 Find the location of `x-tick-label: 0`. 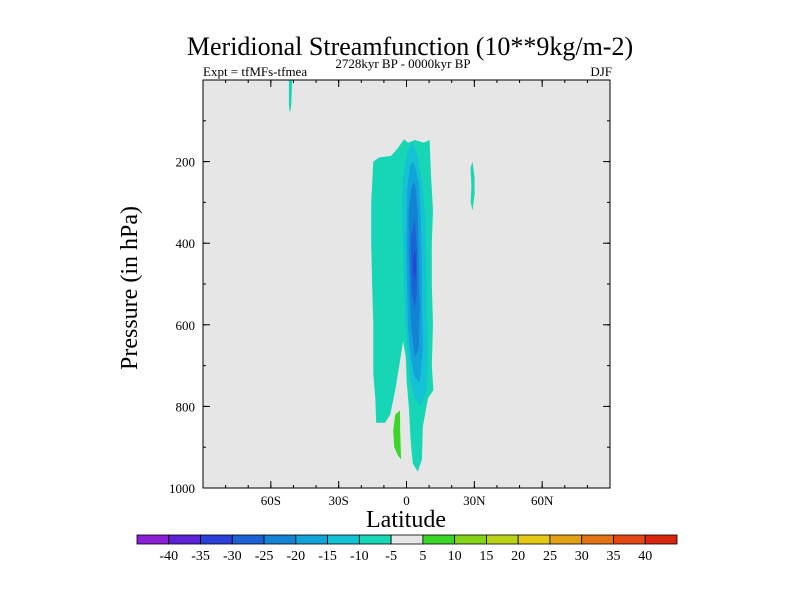

x-tick-label: 0 is located at coordinates (406, 500).